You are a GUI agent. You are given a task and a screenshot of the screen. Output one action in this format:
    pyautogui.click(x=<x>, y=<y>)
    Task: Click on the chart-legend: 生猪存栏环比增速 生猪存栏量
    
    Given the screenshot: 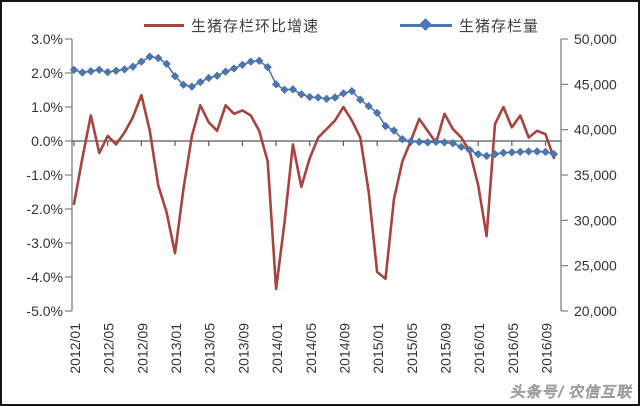 What is the action you would take?
    pyautogui.click(x=320, y=25)
    